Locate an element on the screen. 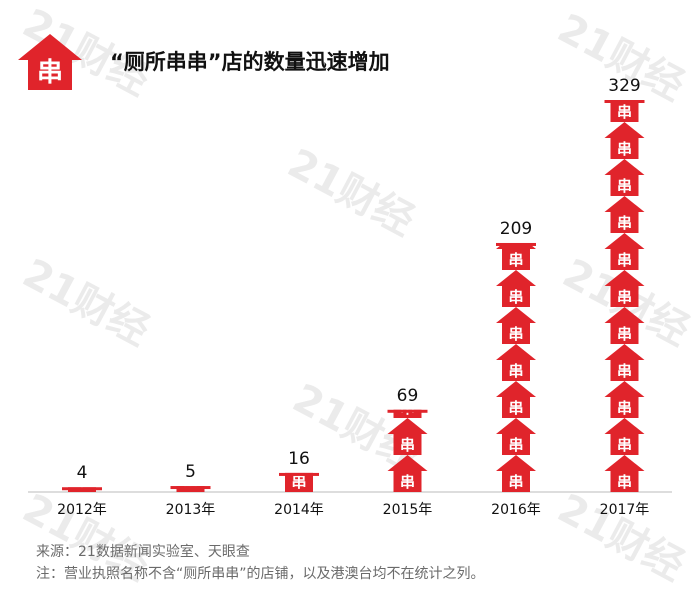  footnote: 注：营业执照名称不含“厕所串串”的店铺，以及港澳台均不在统计之列。 is located at coordinates (260, 574).